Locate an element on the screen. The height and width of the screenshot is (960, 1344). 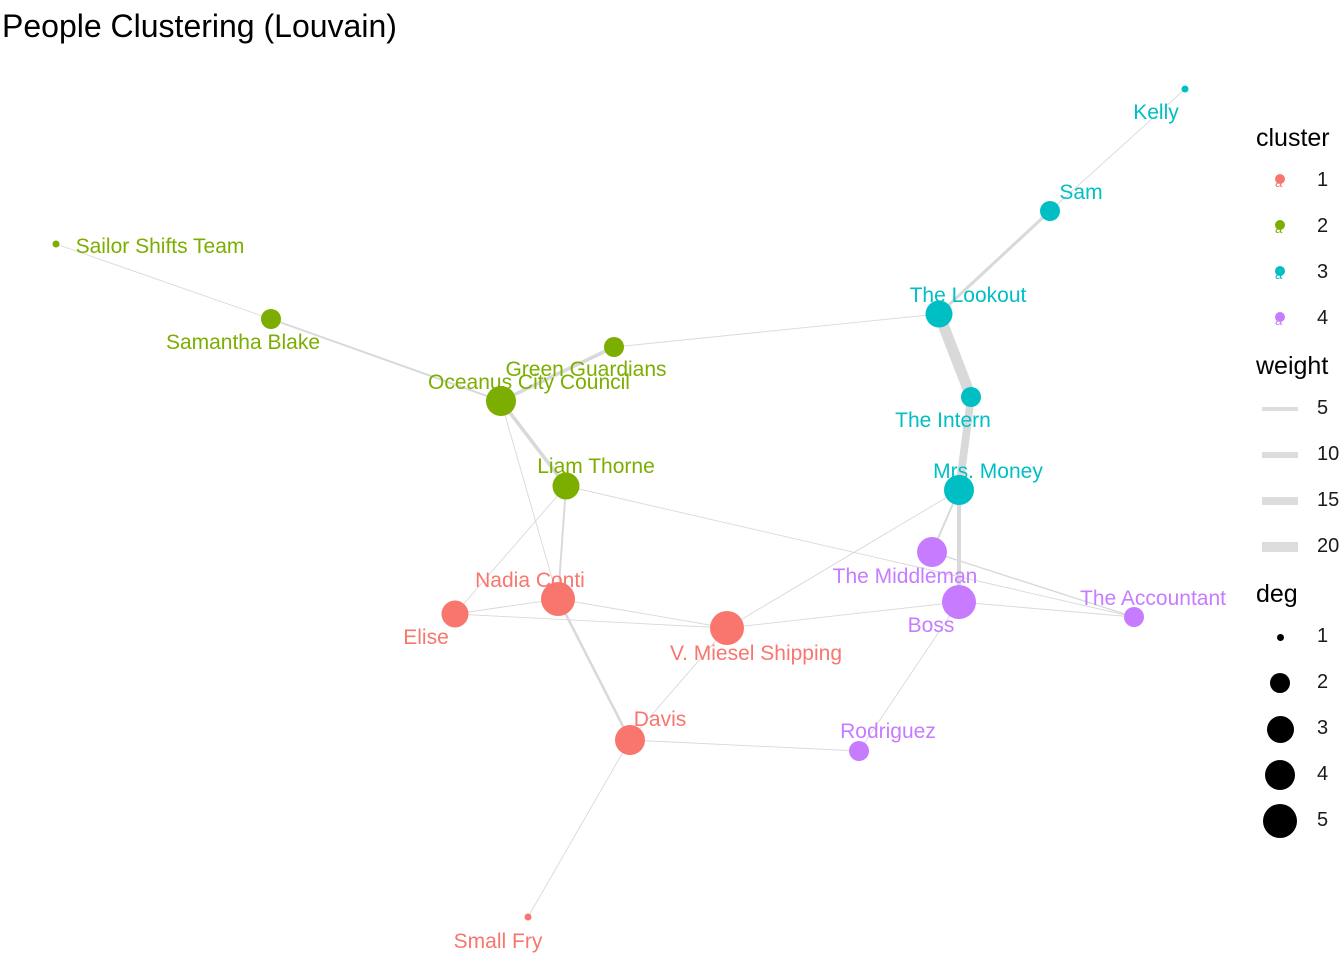
legend-deg-item-5: 5 is located at coordinates (1300, 821).